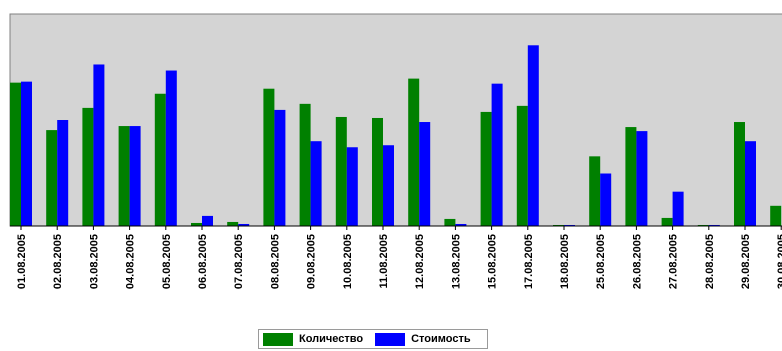 The width and height of the screenshot is (782, 351). Describe the element at coordinates (637, 261) in the screenshot. I see `x-tick-label-17: 26.08.2005` at that location.